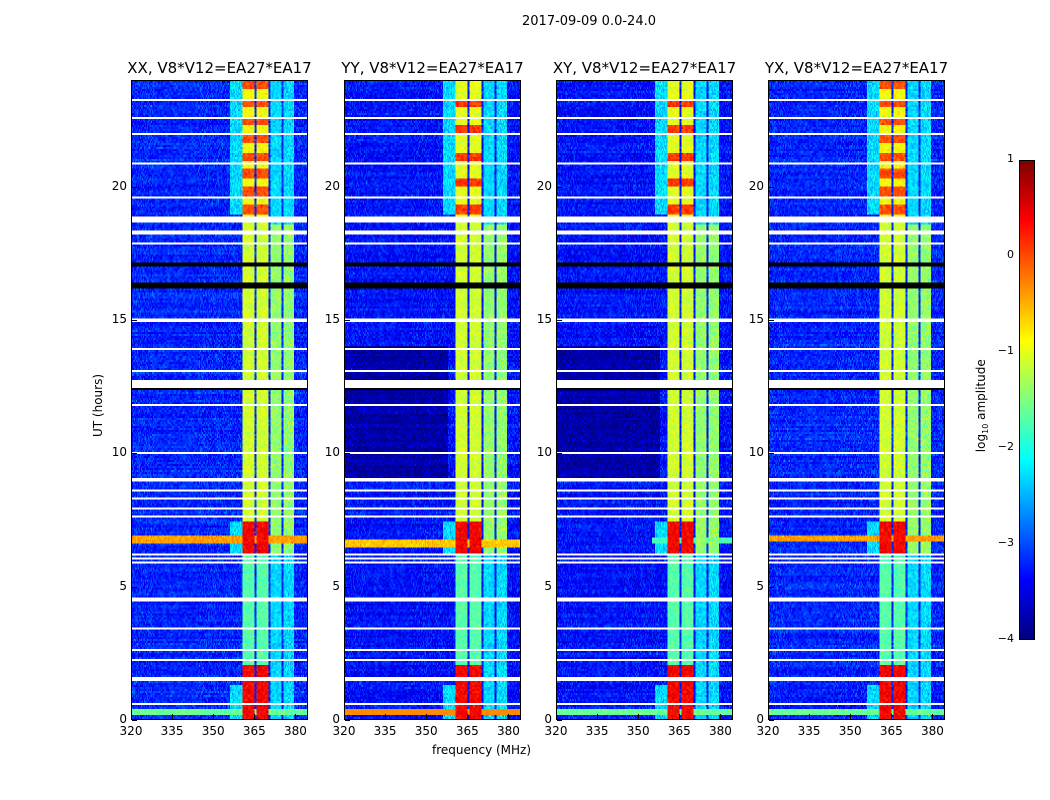  I want to click on colorbar-gradient, so click(1027, 400).